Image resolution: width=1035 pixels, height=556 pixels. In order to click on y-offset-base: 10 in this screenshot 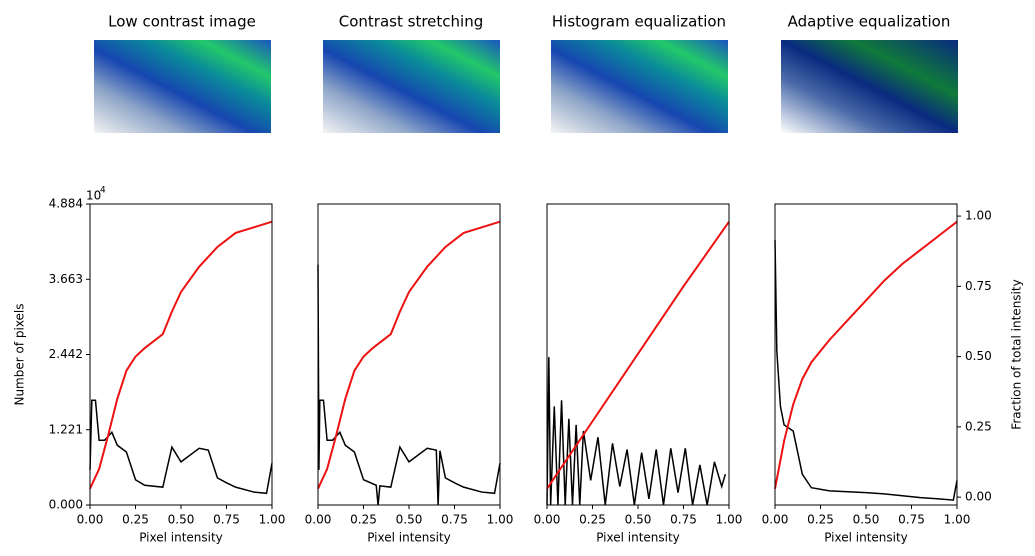, I will do `click(93, 196)`.